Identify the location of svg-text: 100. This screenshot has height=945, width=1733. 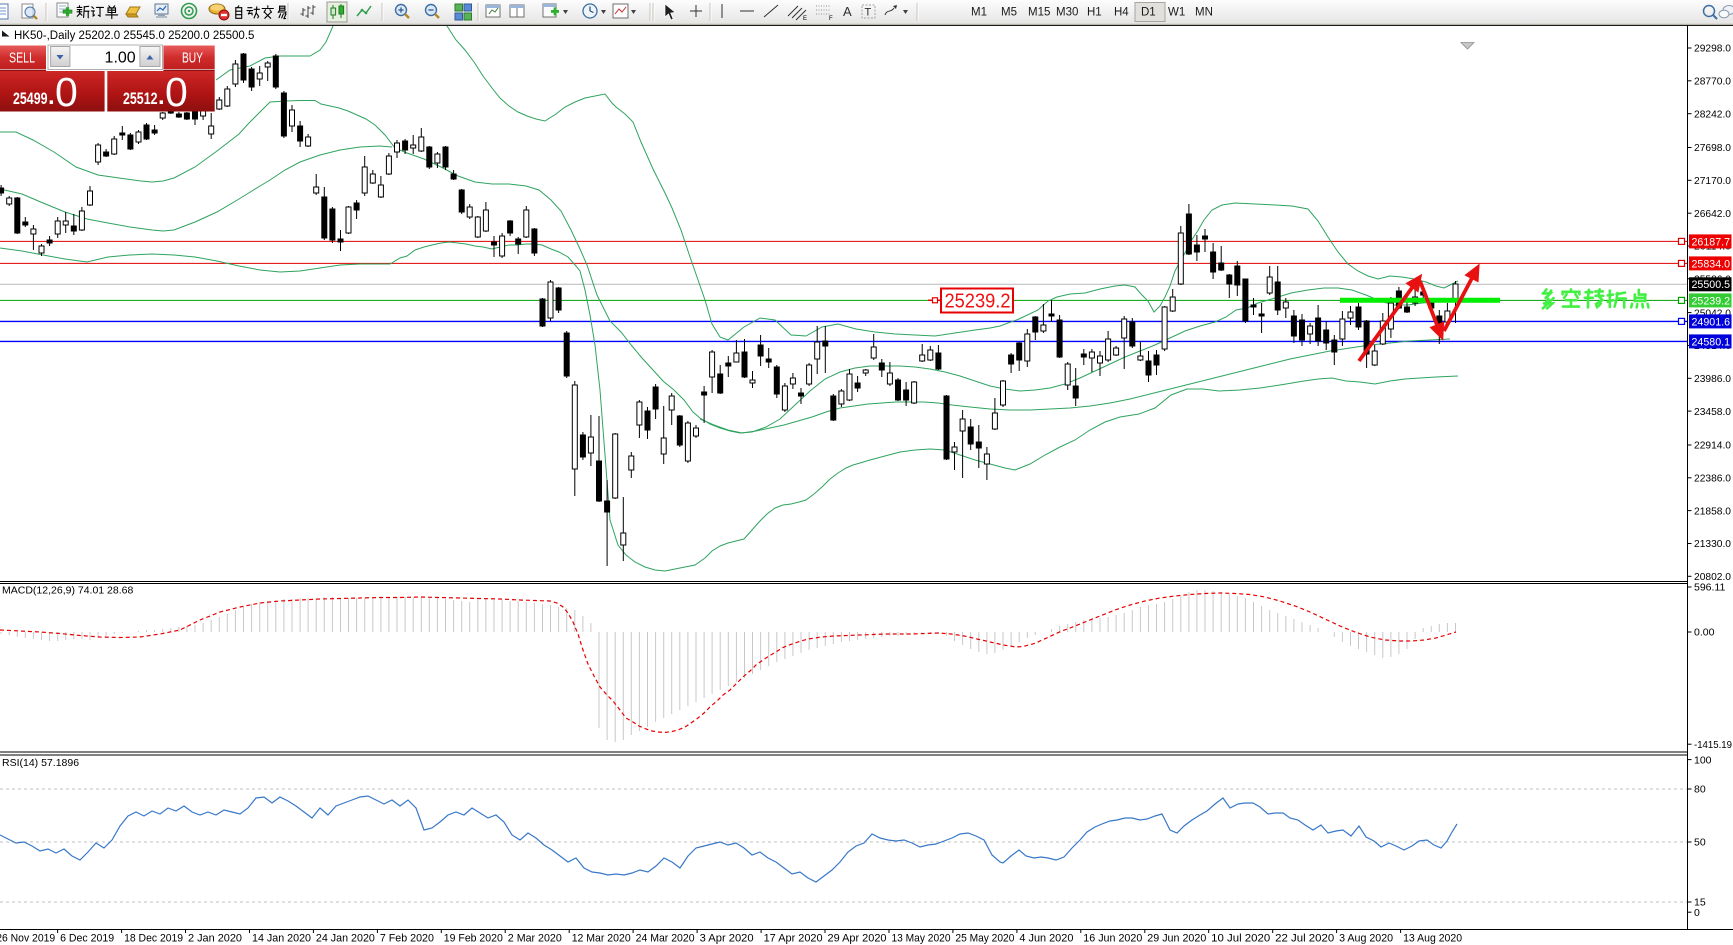
(1703, 760).